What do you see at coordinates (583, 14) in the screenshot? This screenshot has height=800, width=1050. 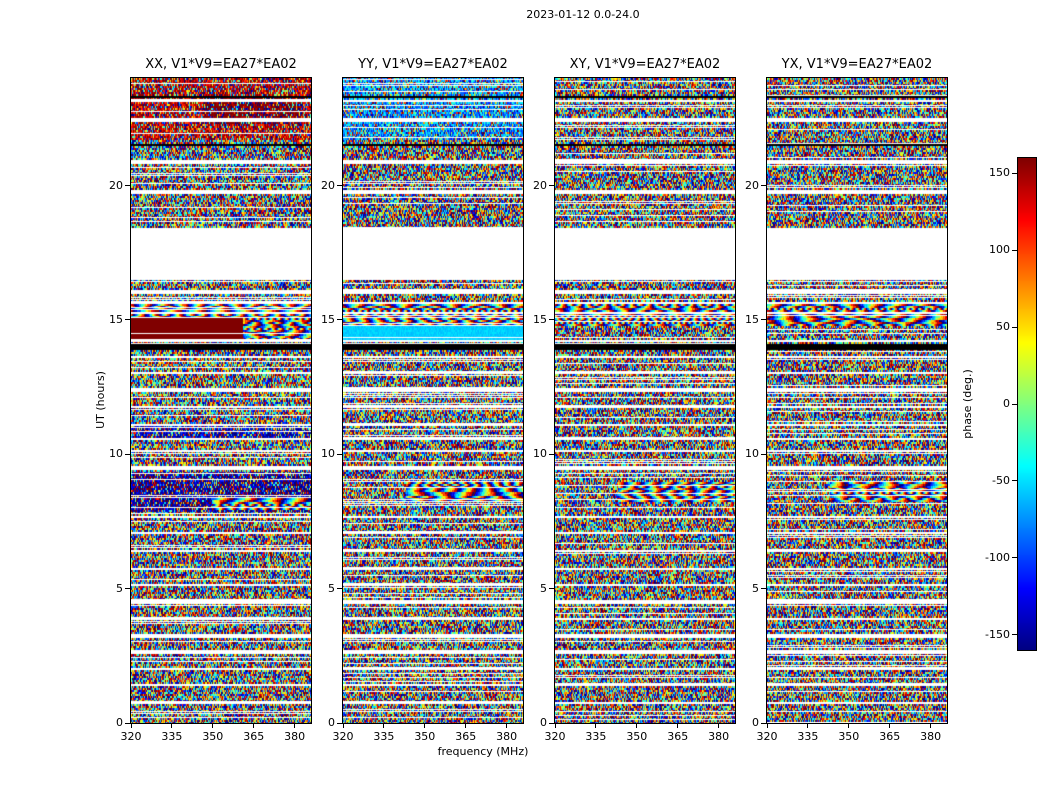 I see `figure-title: 2023-01-12 0.0-24.0` at bounding box center [583, 14].